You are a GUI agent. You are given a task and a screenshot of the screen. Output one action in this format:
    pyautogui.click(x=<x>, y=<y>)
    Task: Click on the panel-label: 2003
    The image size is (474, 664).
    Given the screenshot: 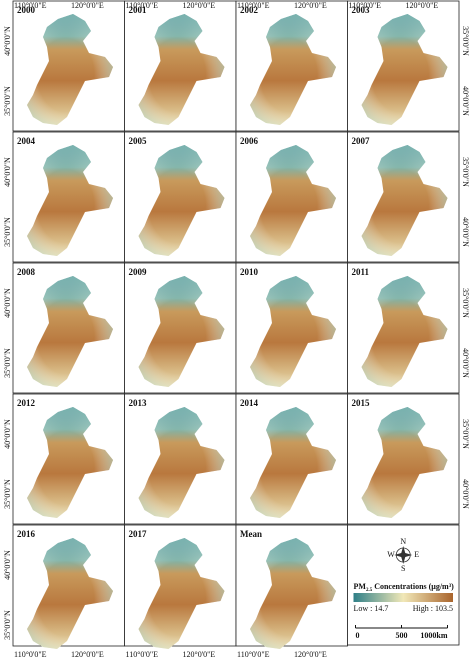 What is the action you would take?
    pyautogui.click(x=361, y=10)
    